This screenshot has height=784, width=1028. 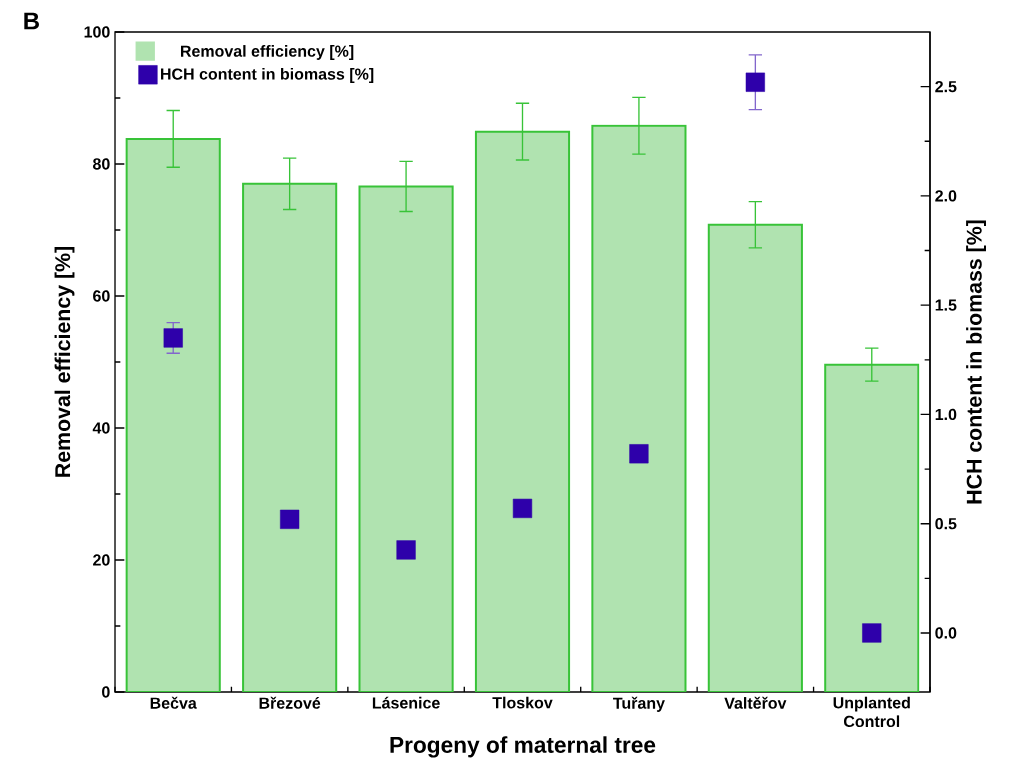 I want to click on y2-tick-label: 1.0, so click(x=946, y=414).